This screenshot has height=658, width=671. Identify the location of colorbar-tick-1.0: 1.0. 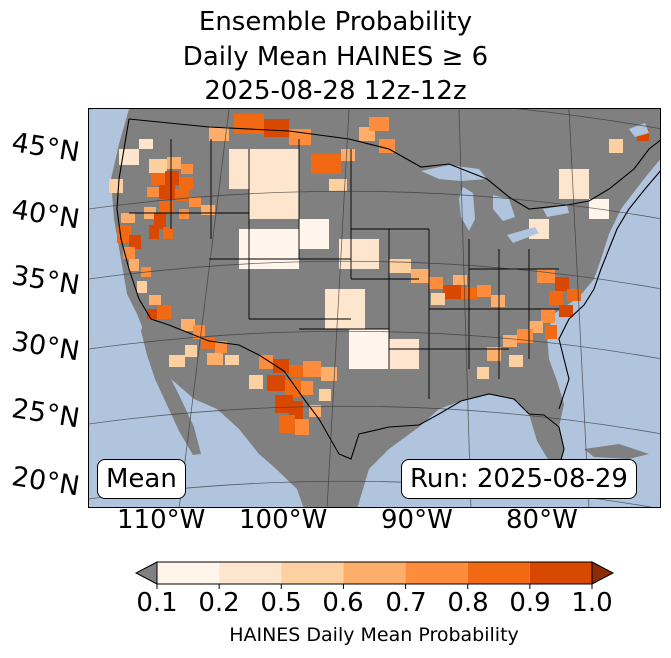
(592, 603).